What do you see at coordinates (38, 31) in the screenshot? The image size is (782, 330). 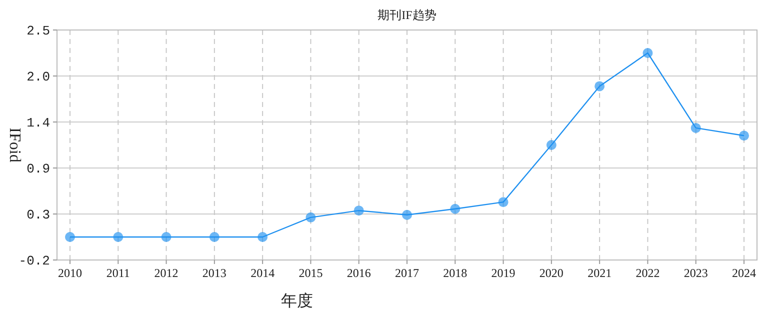 I see `y-tick-label: 2.5` at bounding box center [38, 31].